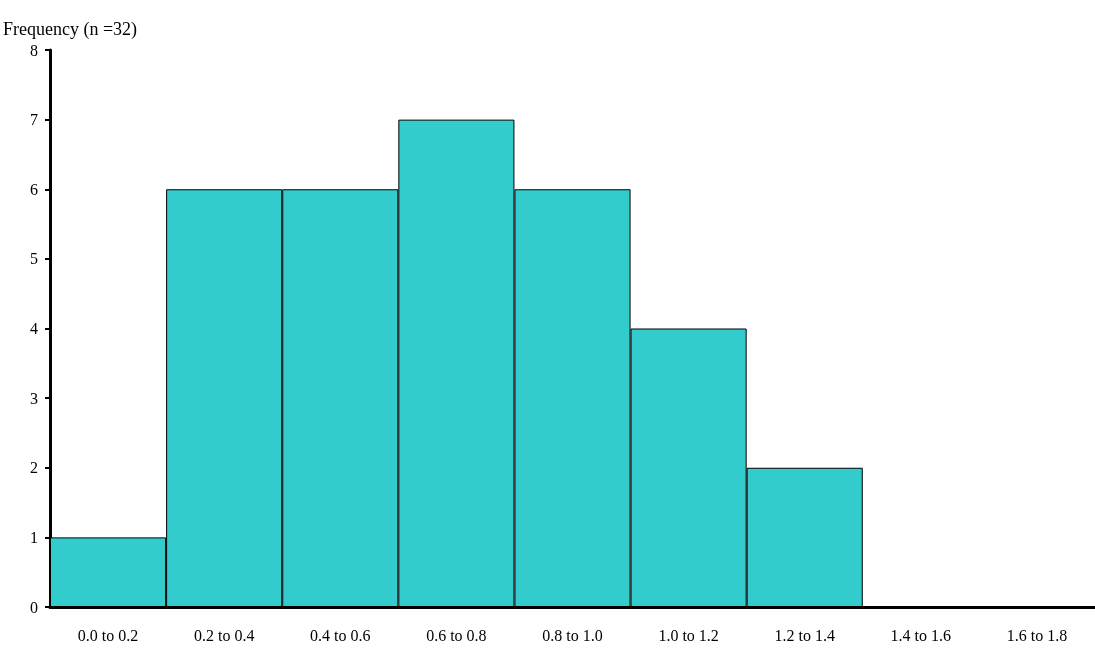 The width and height of the screenshot is (1095, 662). I want to click on x-tick-label: 0.0 to 0.2, so click(108, 635).